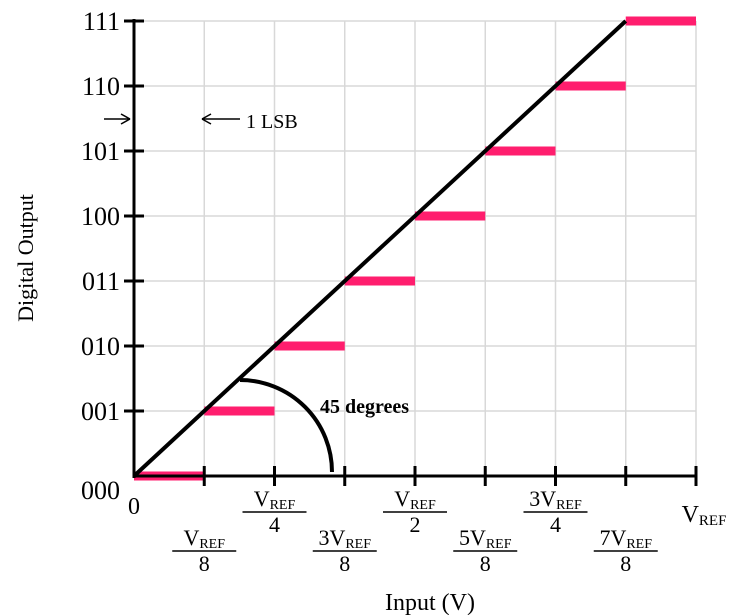 The image size is (730, 615). Describe the element at coordinates (430, 602) in the screenshot. I see `x-axis-label: Input (V)` at that location.